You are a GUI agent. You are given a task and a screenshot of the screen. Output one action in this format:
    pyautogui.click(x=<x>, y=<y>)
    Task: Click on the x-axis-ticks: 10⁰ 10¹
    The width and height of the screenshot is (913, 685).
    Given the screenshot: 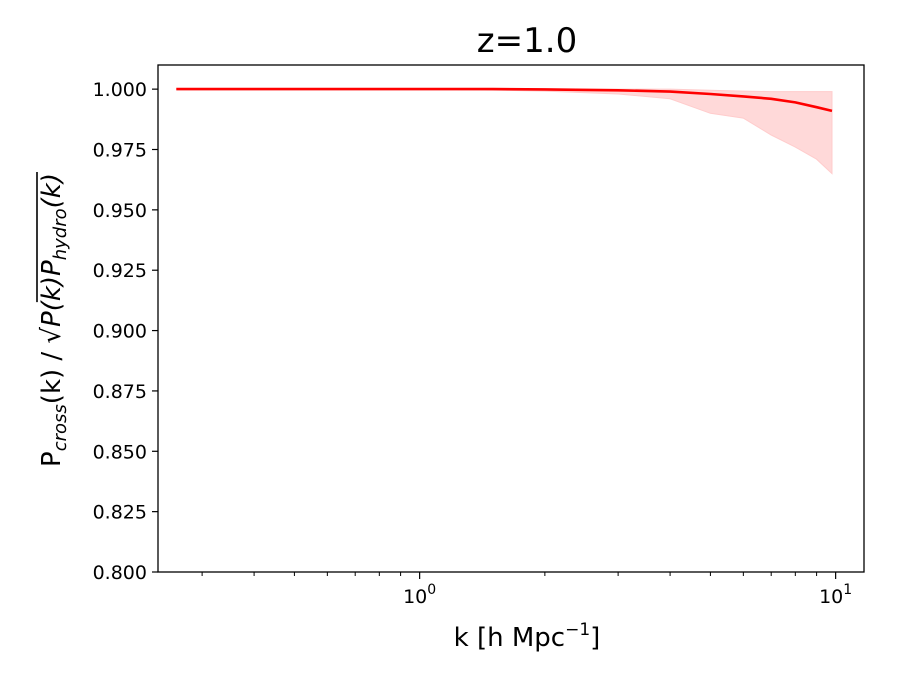 What is the action you would take?
    pyautogui.click(x=526, y=590)
    